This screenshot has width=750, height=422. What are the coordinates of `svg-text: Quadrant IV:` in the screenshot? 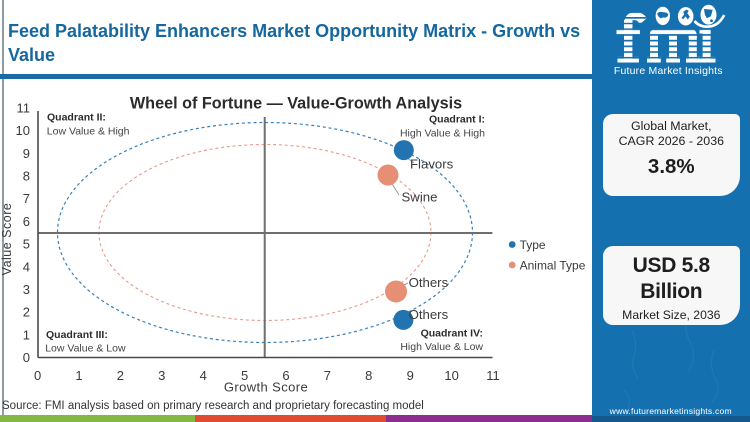 It's located at (452, 333).